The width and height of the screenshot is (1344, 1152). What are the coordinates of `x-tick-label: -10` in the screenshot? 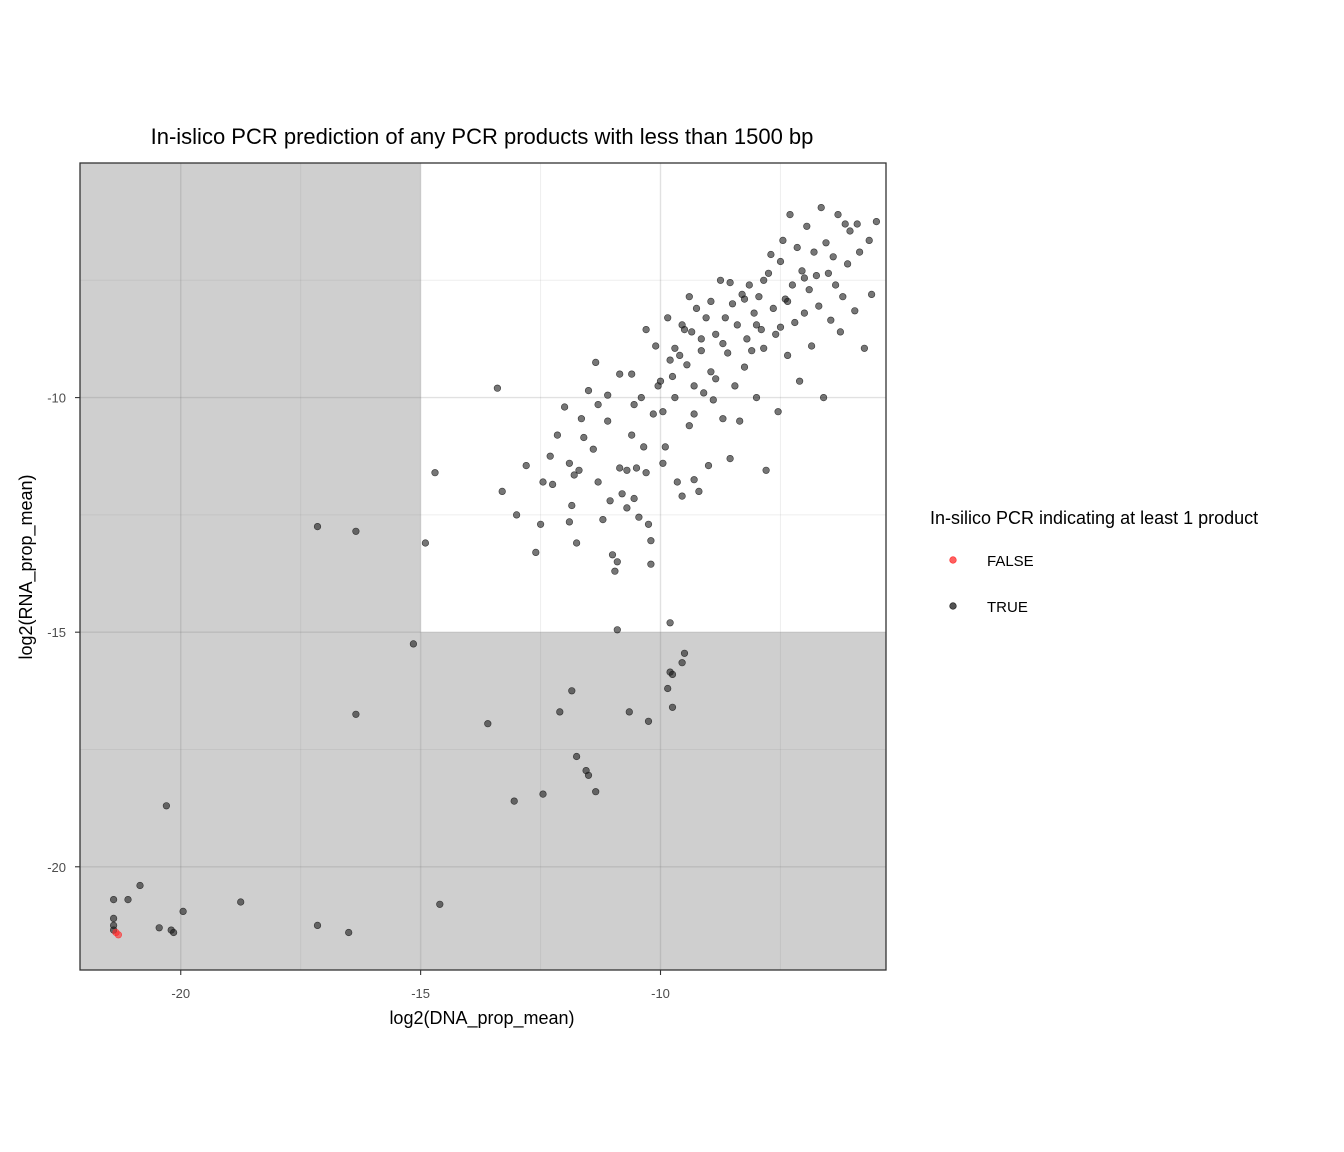 It's located at (660, 993).